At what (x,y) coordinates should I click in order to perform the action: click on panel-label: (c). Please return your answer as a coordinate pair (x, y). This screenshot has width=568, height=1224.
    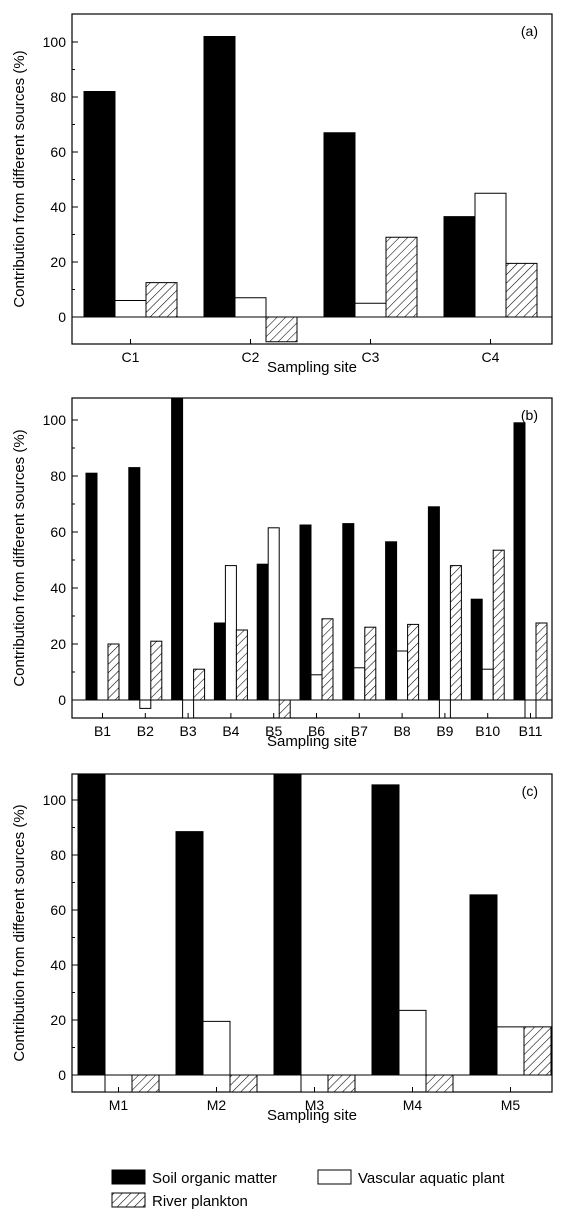
    Looking at the image, I should click on (530, 791).